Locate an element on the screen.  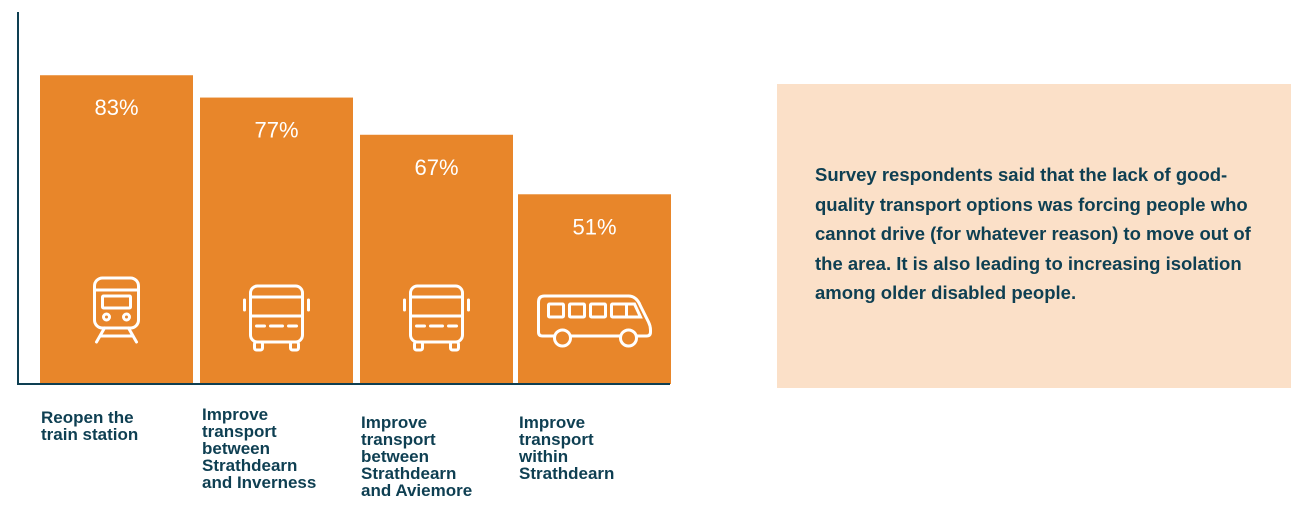
value-label-2: 67% is located at coordinates (436, 167).